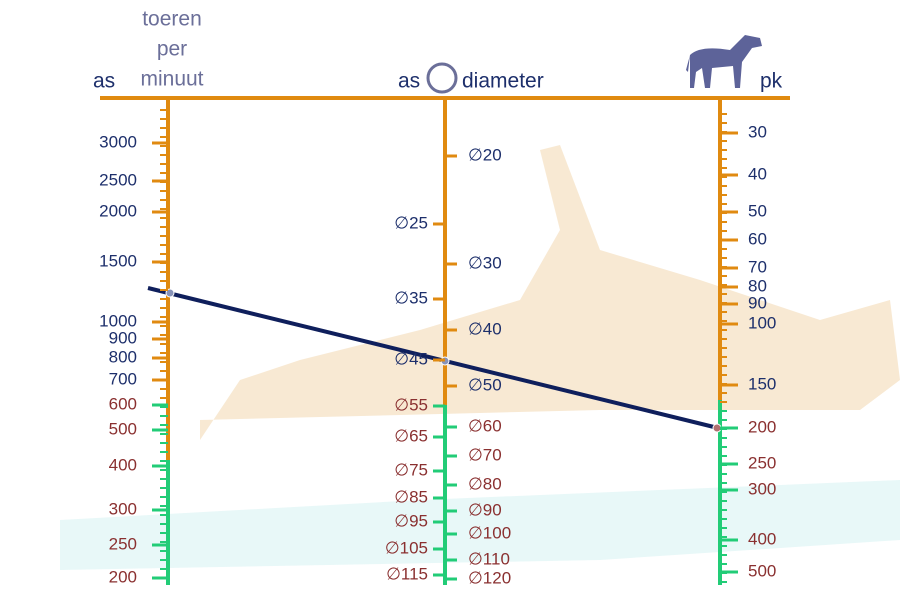  What do you see at coordinates (762, 322) in the screenshot?
I see `scale-label: 100` at bounding box center [762, 322].